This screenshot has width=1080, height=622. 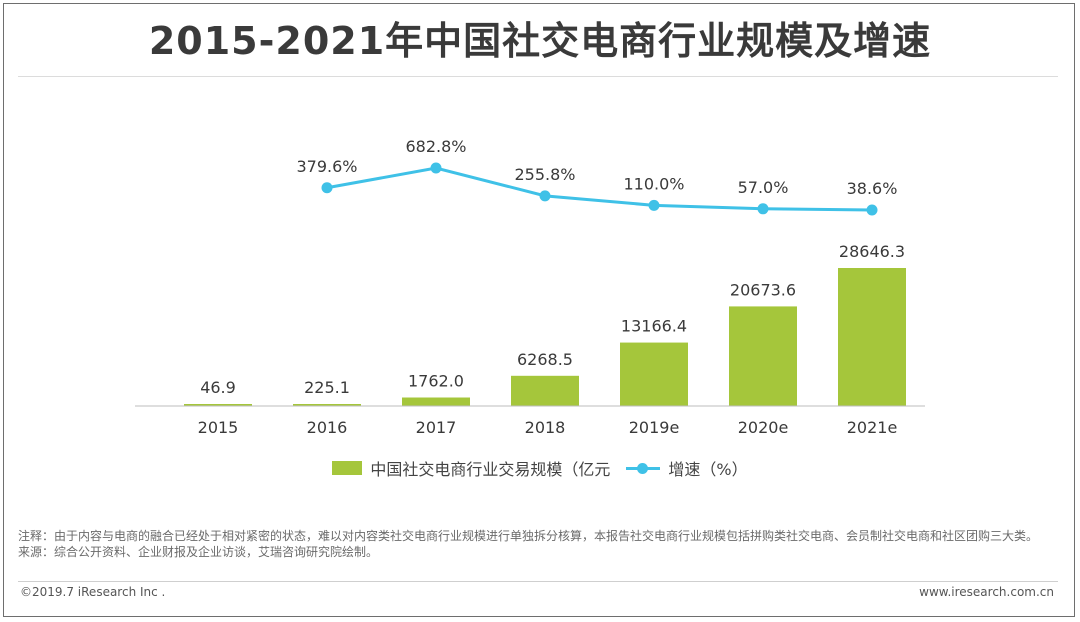 I want to click on x-tick-label-2018: 2018, so click(x=545, y=427).